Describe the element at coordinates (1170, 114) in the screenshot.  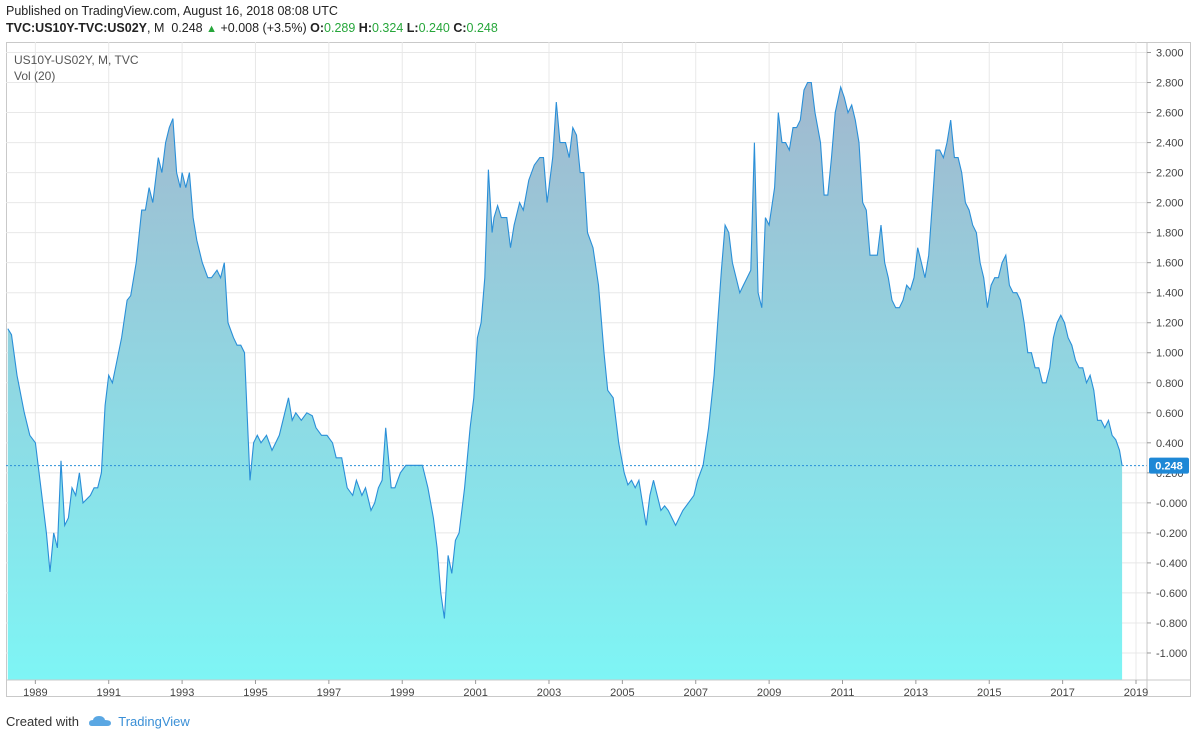
I see `y-tick-label: 2.600` at that location.